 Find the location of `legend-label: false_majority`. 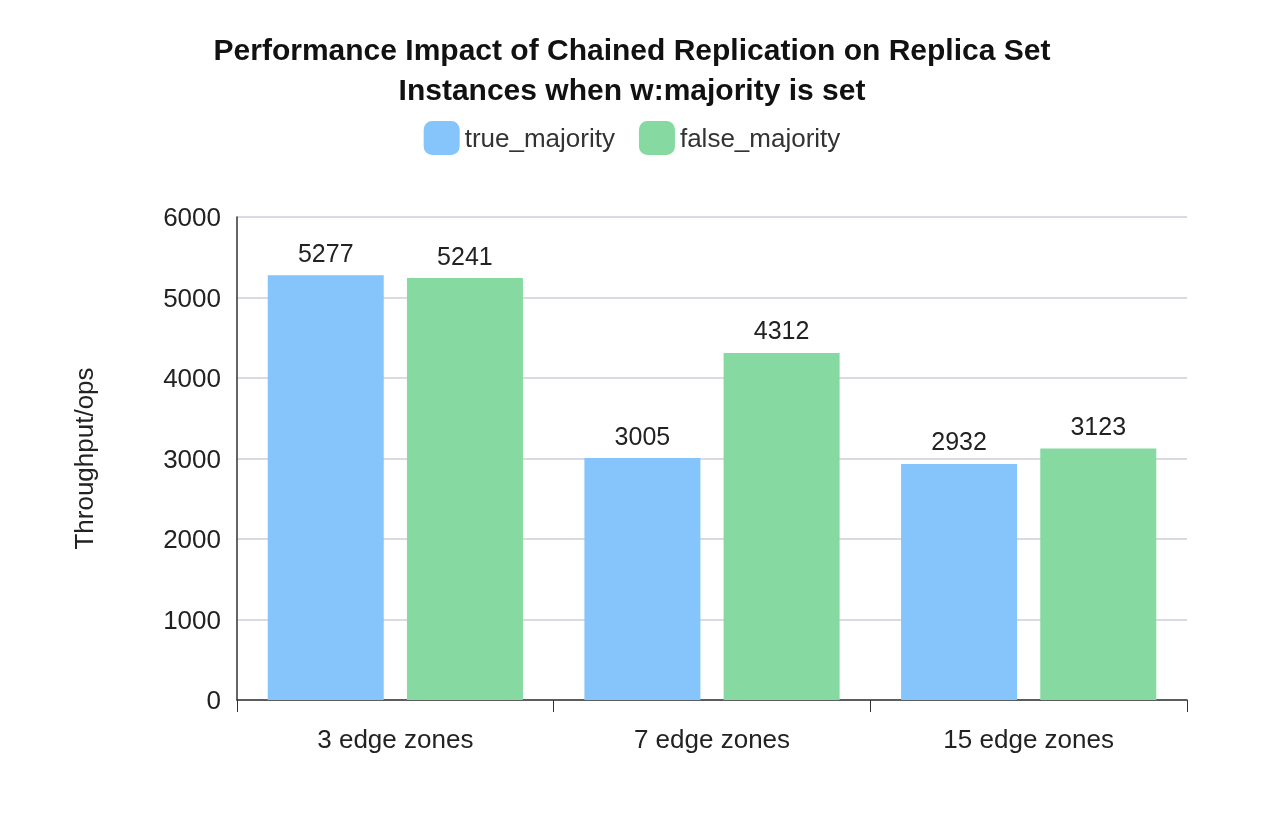

legend-label: false_majority is located at coordinates (760, 138).